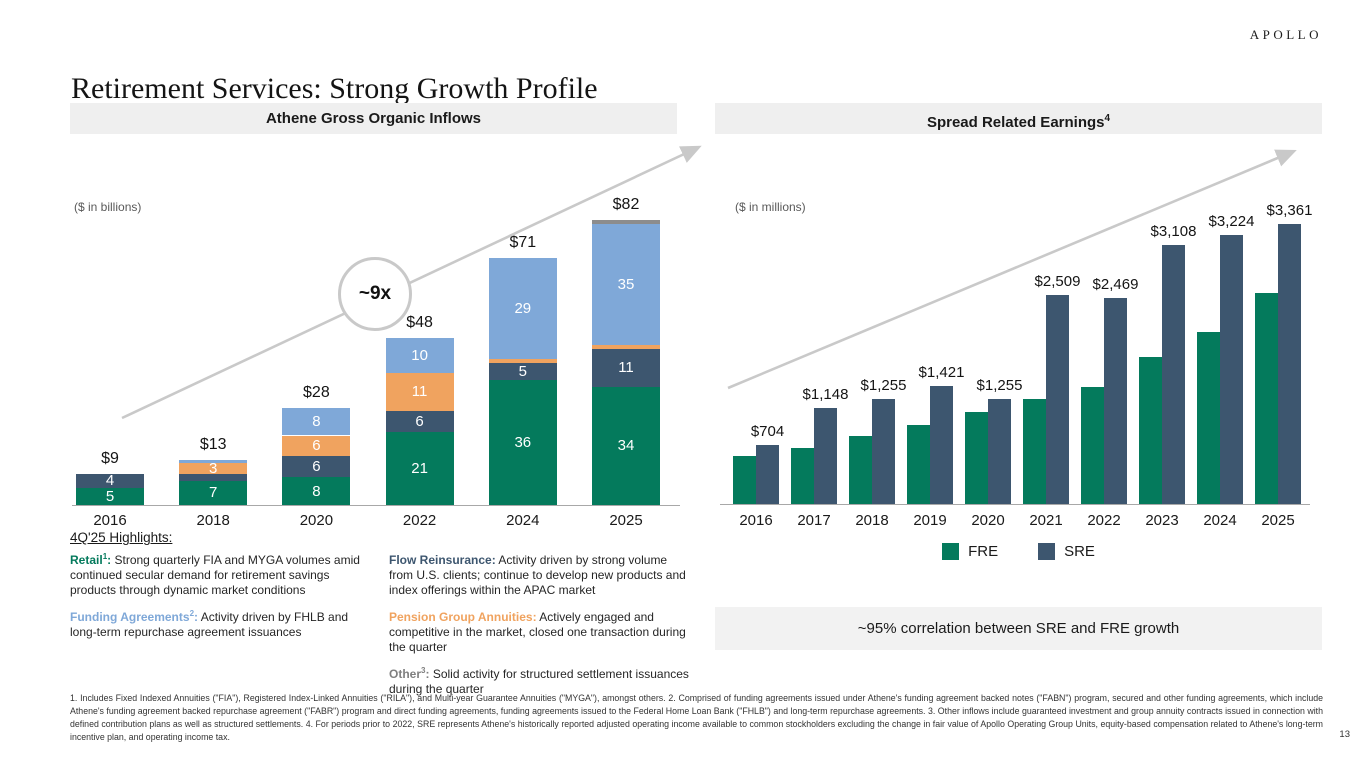  Describe the element at coordinates (1344, 734) in the screenshot. I see `page-number: 13` at that location.